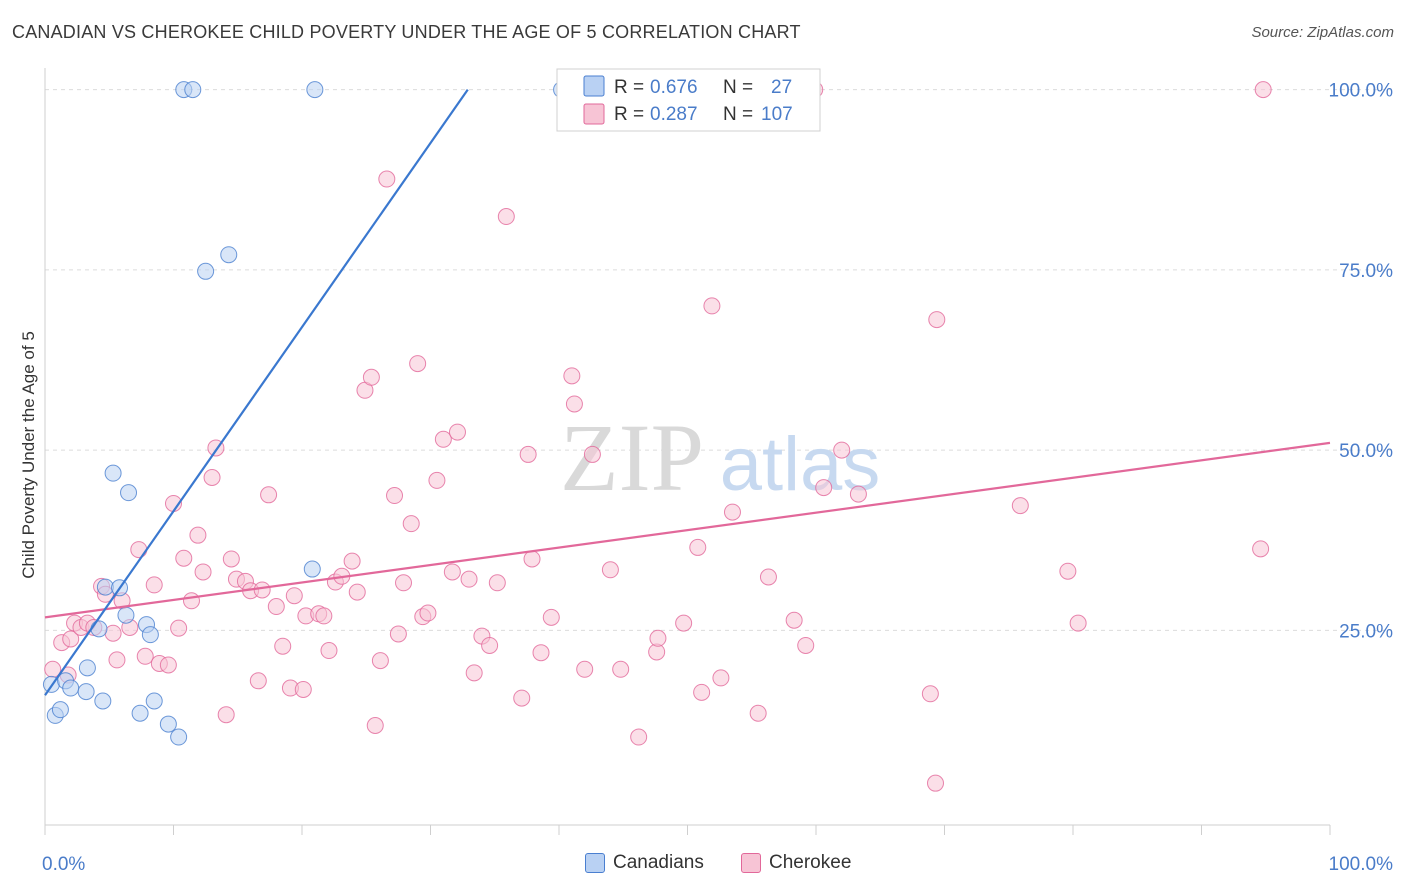  I want to click on legend-label-cherokee: Cherokee, so click(810, 862).